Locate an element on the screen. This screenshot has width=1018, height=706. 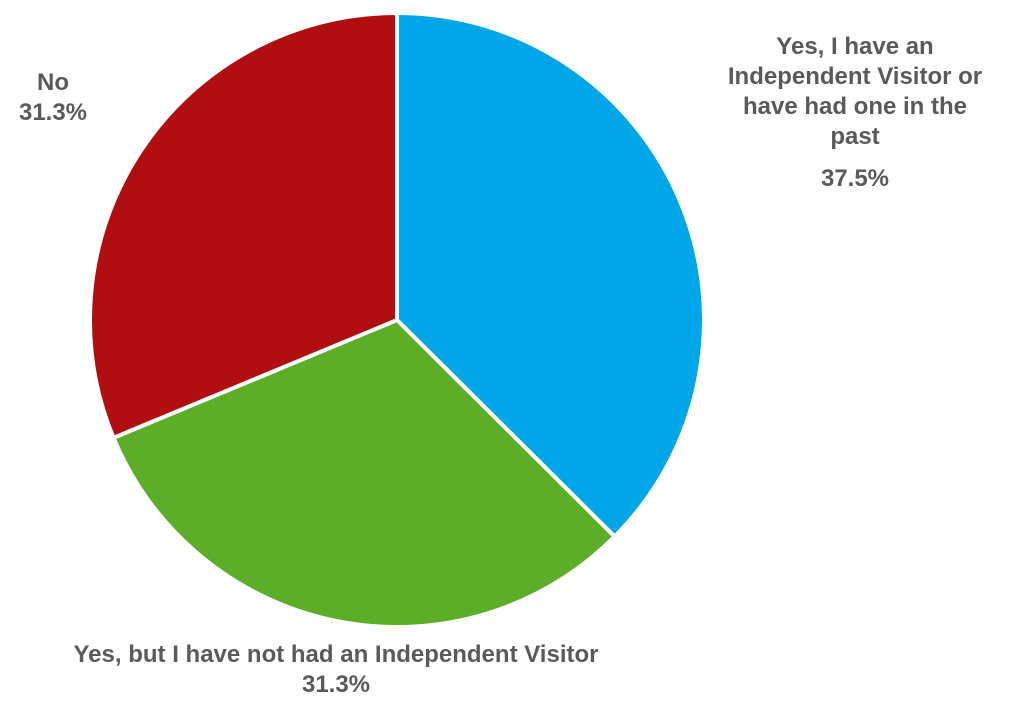
slice-label-line: Independent Visitor or is located at coordinates (855, 76).